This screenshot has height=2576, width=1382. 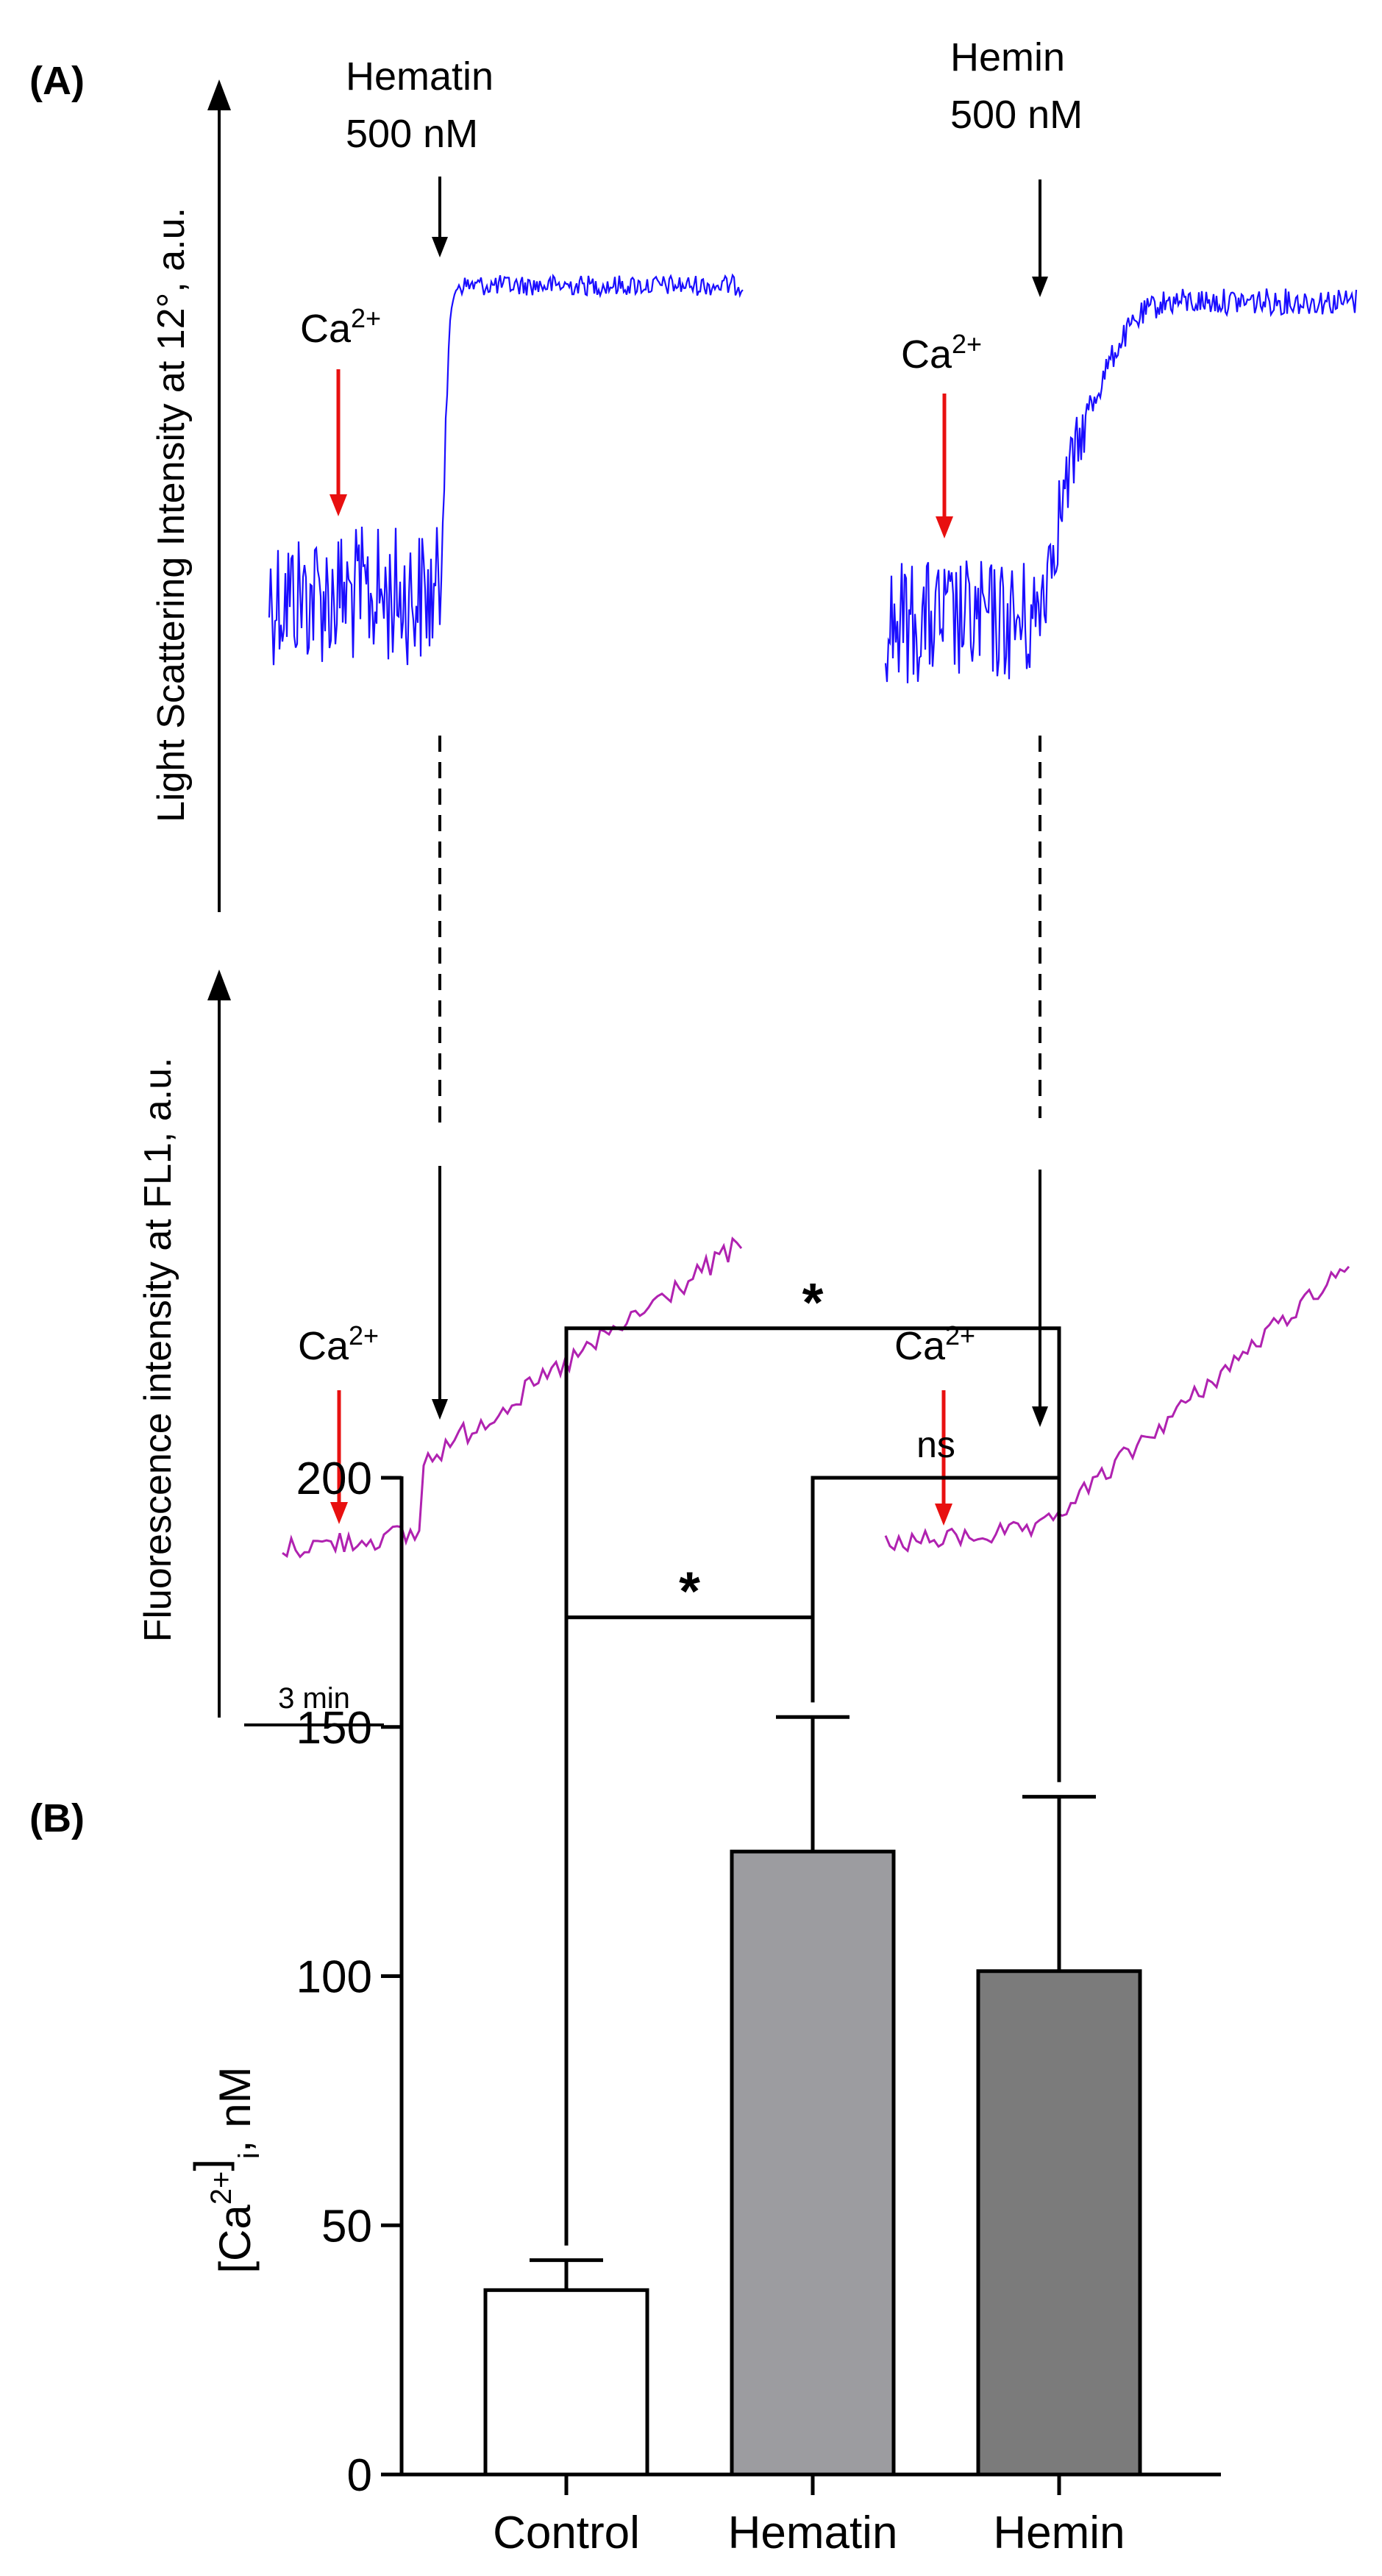 I want to click on y-tick-label: 0, so click(x=359, y=2475).